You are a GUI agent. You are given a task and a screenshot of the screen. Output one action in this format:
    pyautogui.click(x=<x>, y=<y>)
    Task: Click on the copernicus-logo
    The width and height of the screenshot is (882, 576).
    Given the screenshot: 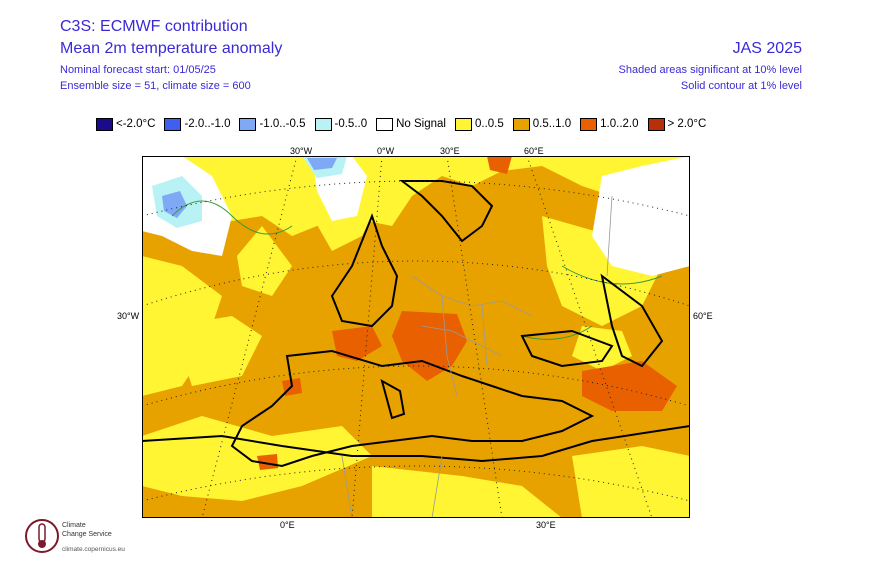 What is the action you would take?
    pyautogui.click(x=42, y=536)
    